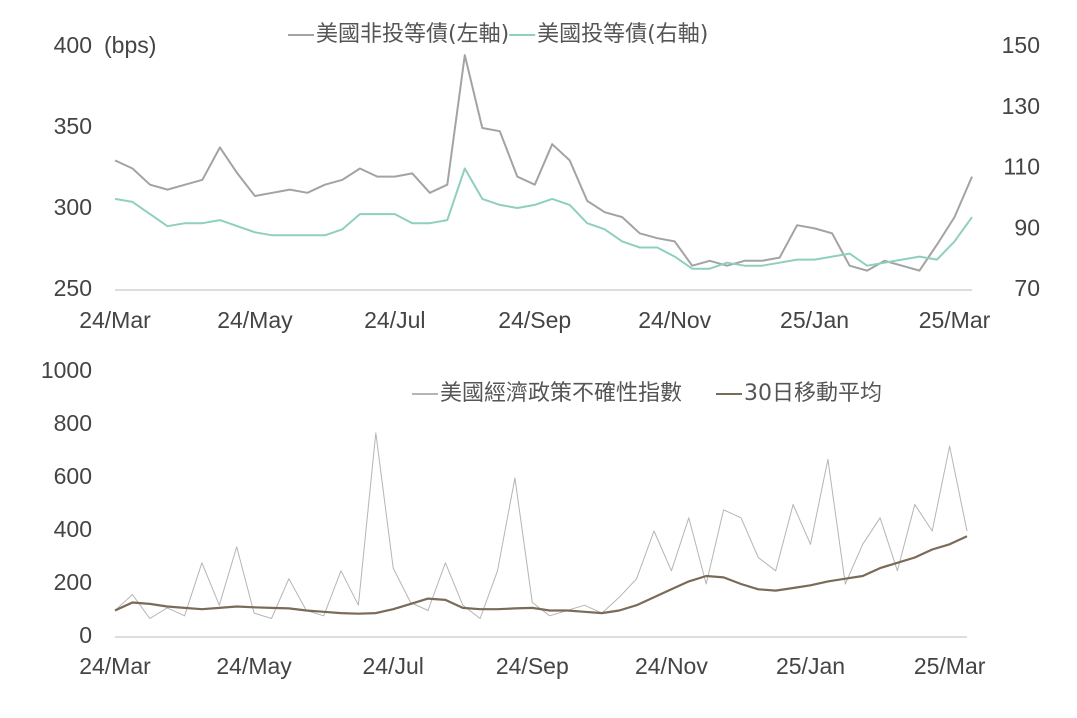  Describe the element at coordinates (66, 370) in the screenshot. I see `y-tick-label: 1000` at that location.